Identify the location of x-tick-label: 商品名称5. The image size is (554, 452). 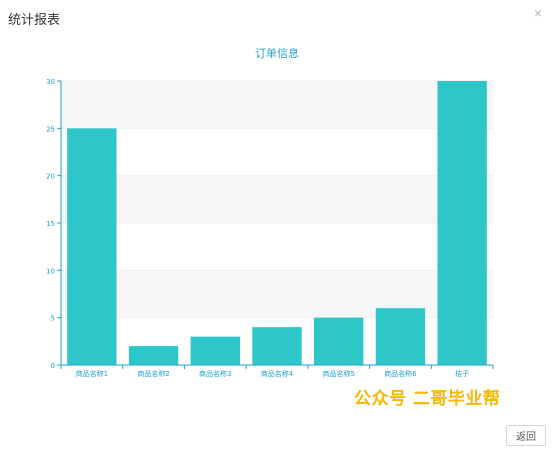
(338, 373).